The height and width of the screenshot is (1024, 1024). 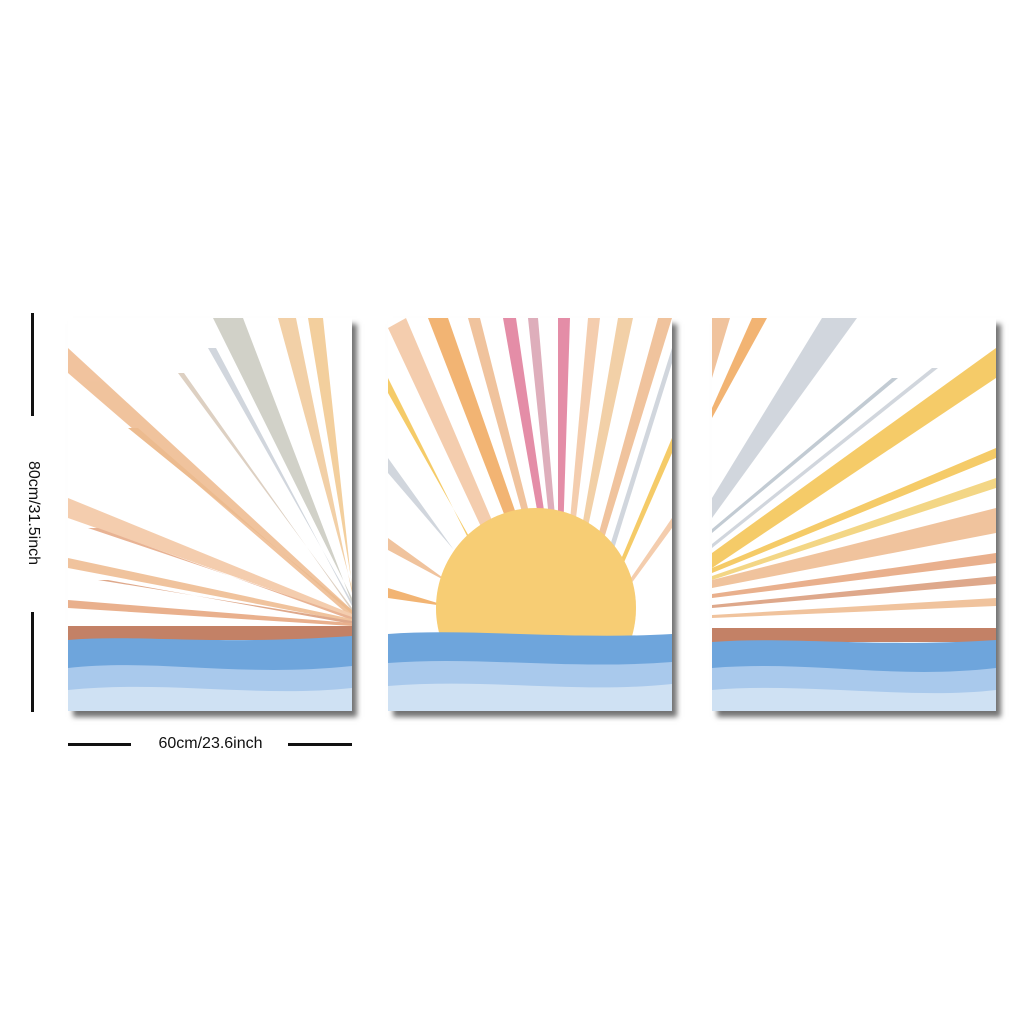 I want to click on height-dimension-label: 80cm/31.5inch, so click(x=33, y=513).